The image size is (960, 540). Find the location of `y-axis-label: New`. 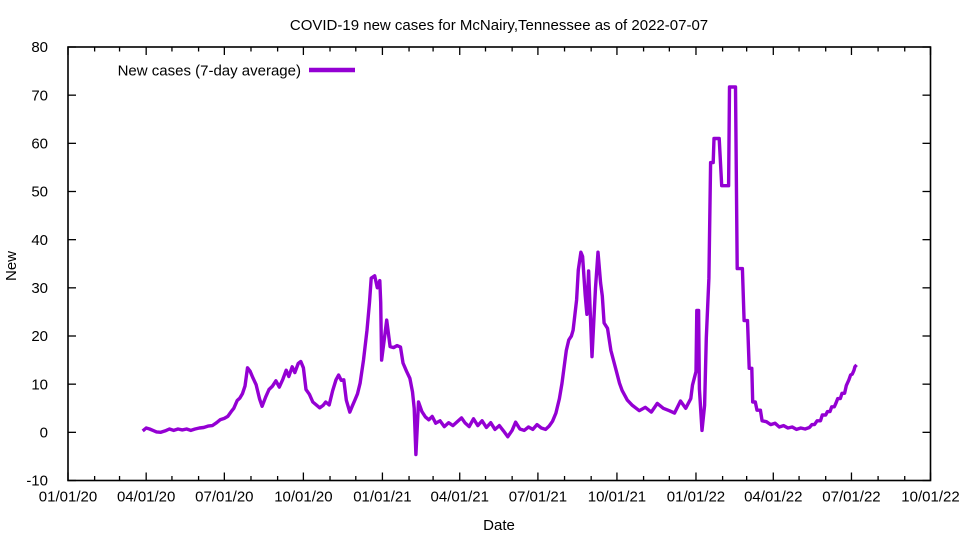

y-axis-label: New is located at coordinates (11, 266).